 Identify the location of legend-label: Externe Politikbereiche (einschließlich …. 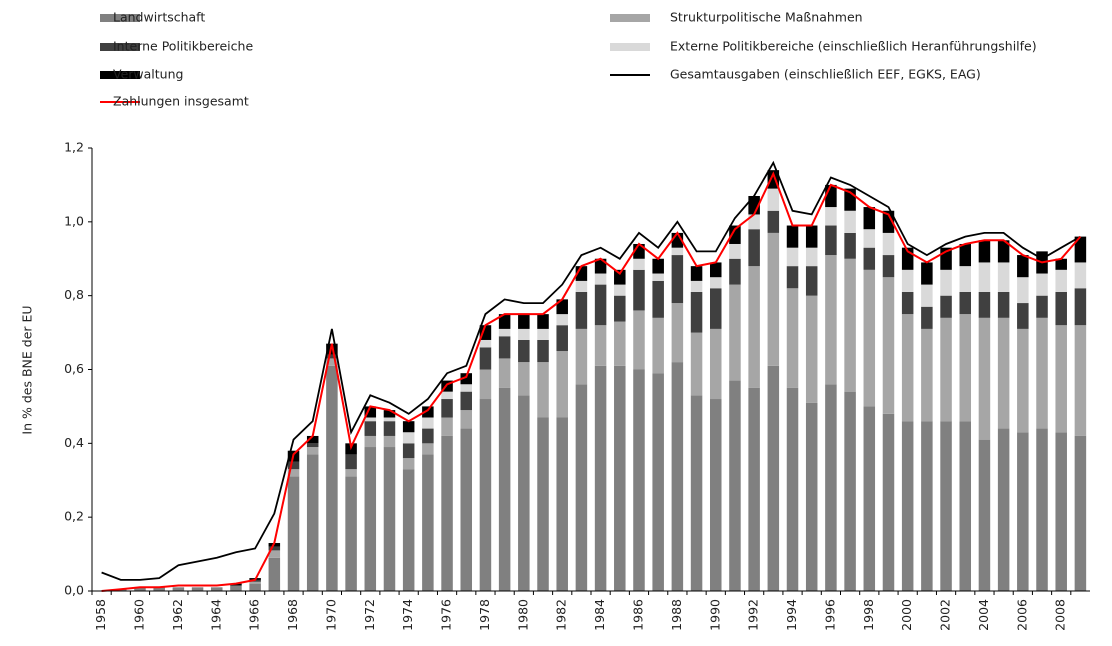
(853, 46).